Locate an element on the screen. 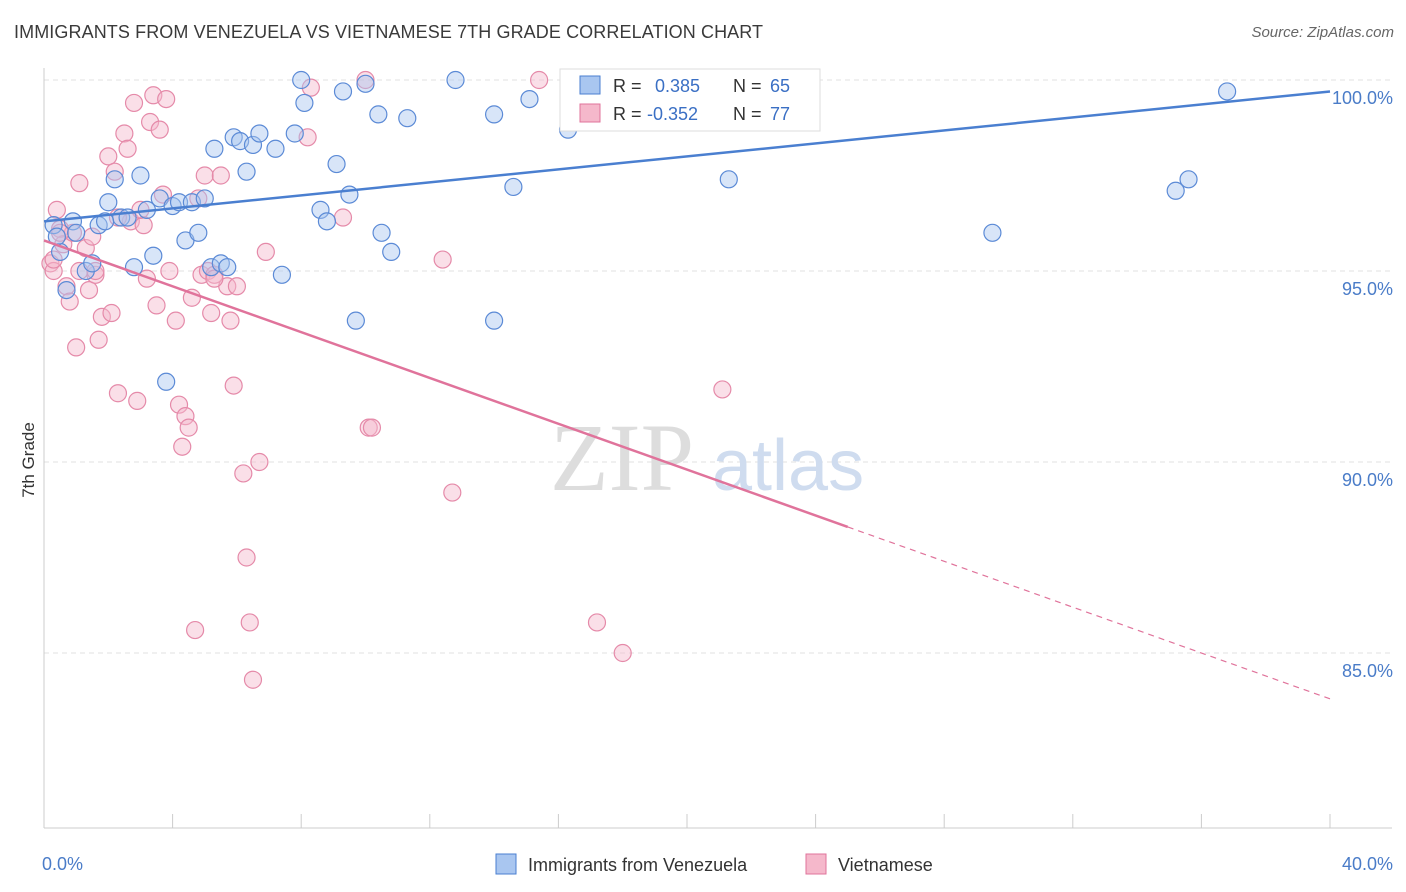 This screenshot has width=1406, height=892. bottom-legend-label-vietnamese: Vietnamese is located at coordinates (885, 865).